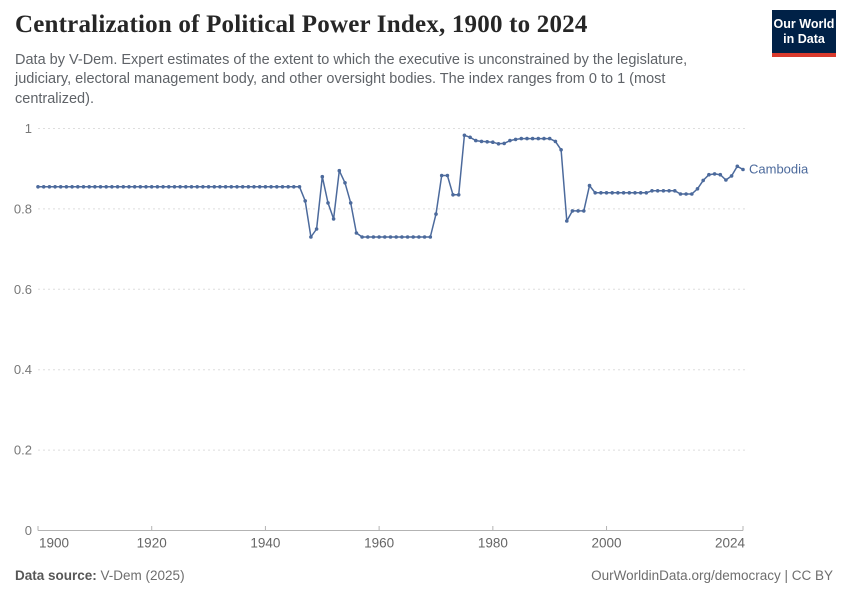  Describe the element at coordinates (391, 186) in the screenshot. I see `series-line` at that location.